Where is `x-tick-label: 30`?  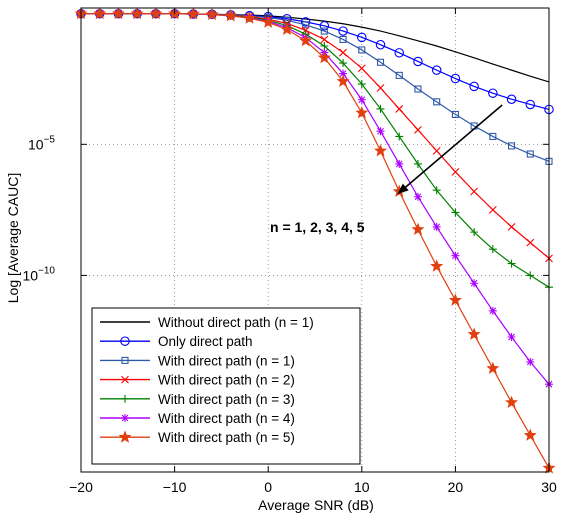
x-tick-label: 30 is located at coordinates (549, 487).